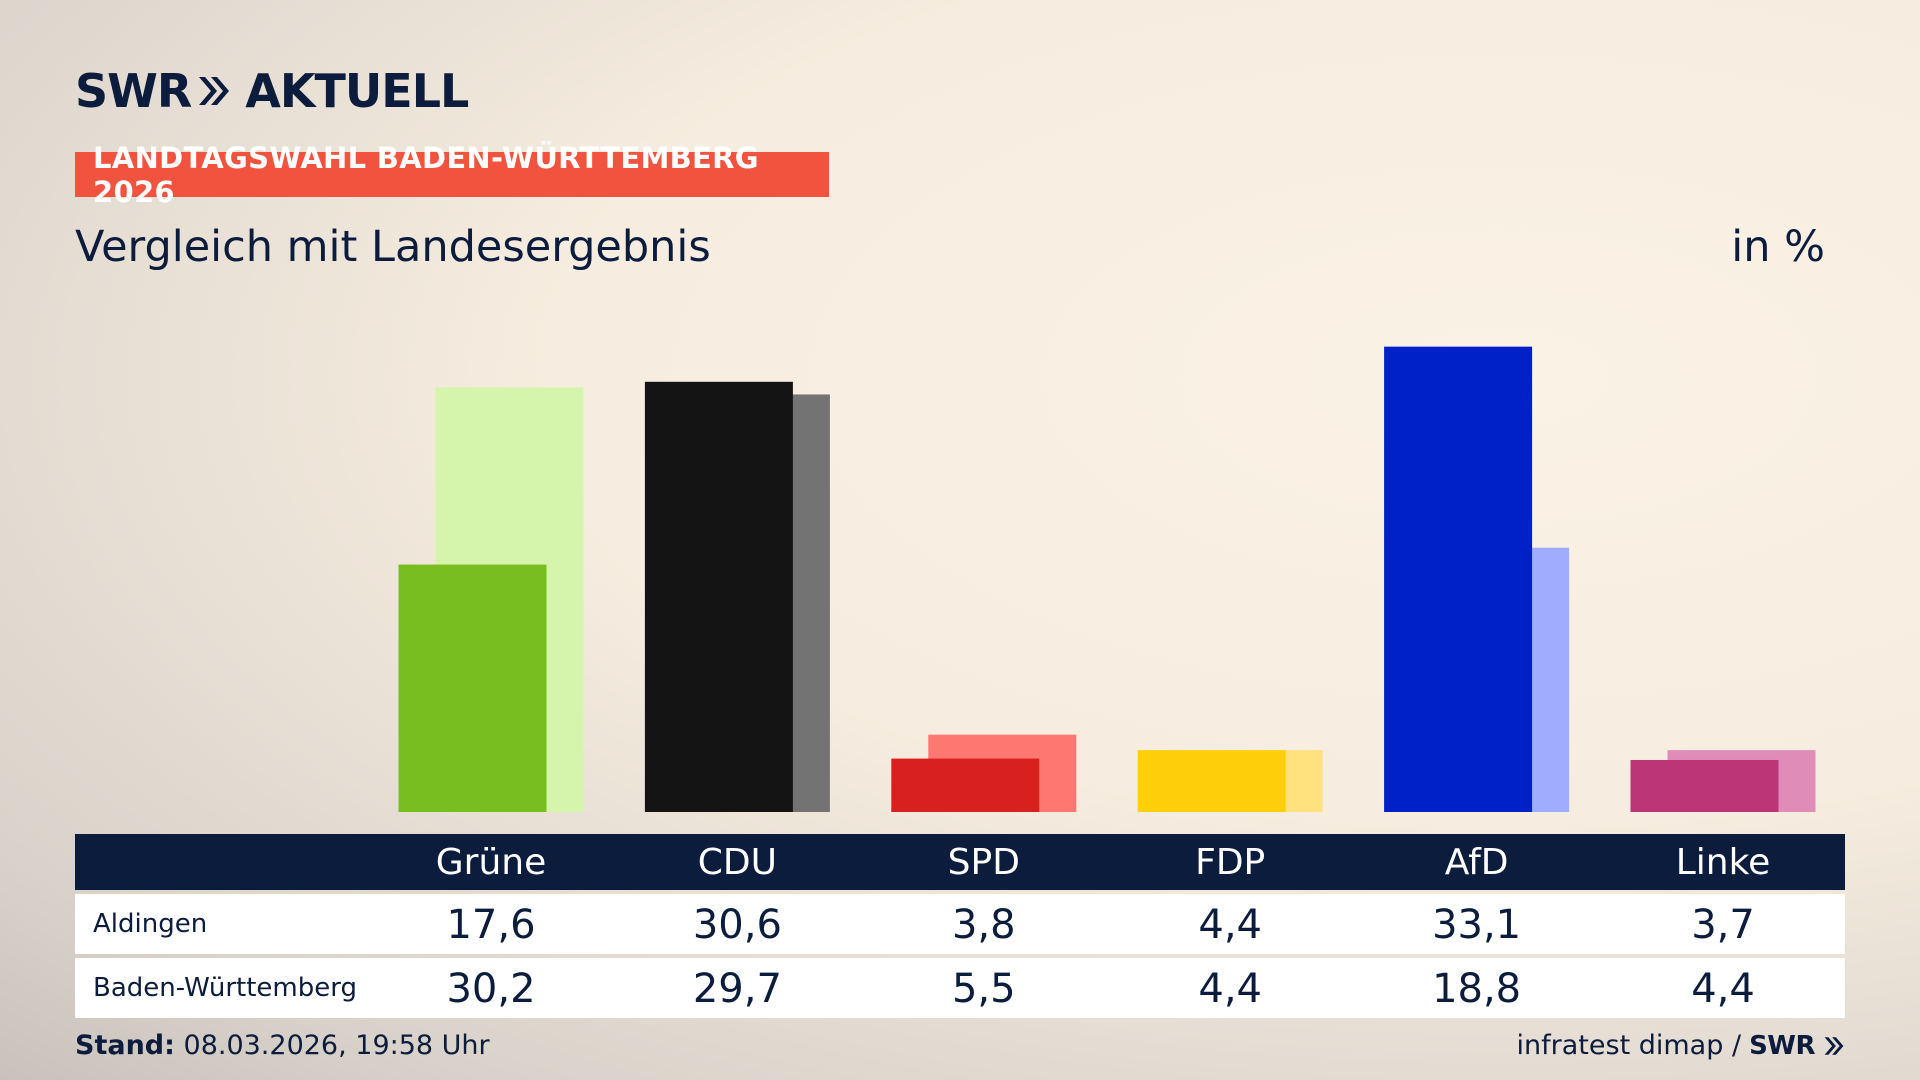 The width and height of the screenshot is (1920, 1080). Describe the element at coordinates (1782, 1045) in the screenshot. I see `source-logo: SWR` at that location.